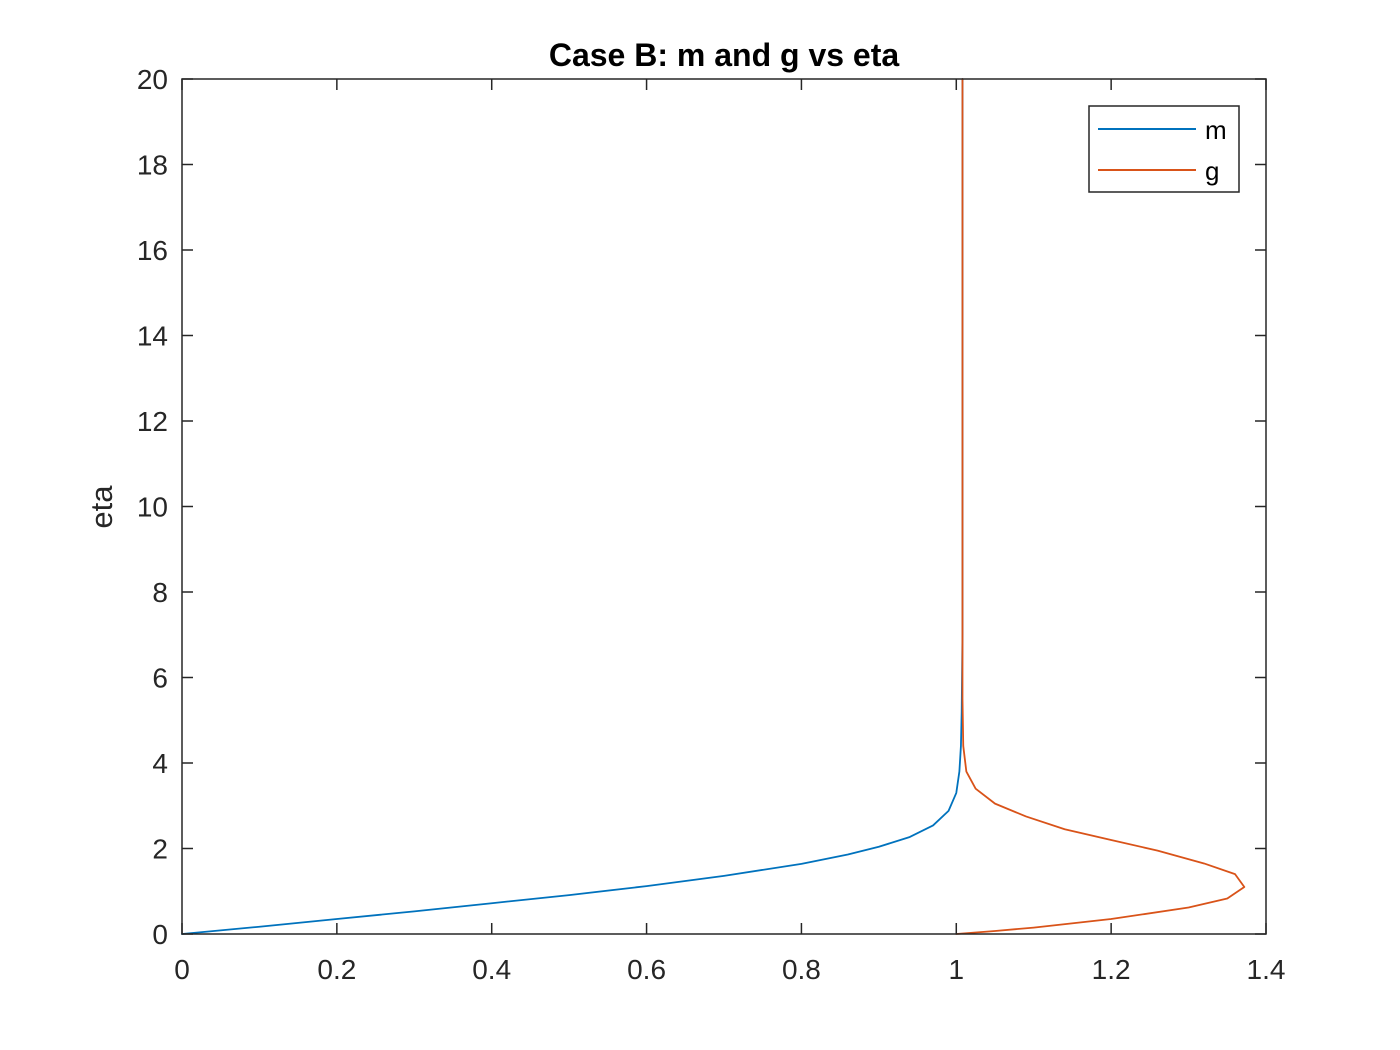 This screenshot has height=1050, width=1400. Describe the element at coordinates (182, 969) in the screenshot. I see `x-tick-label: 0` at that location.